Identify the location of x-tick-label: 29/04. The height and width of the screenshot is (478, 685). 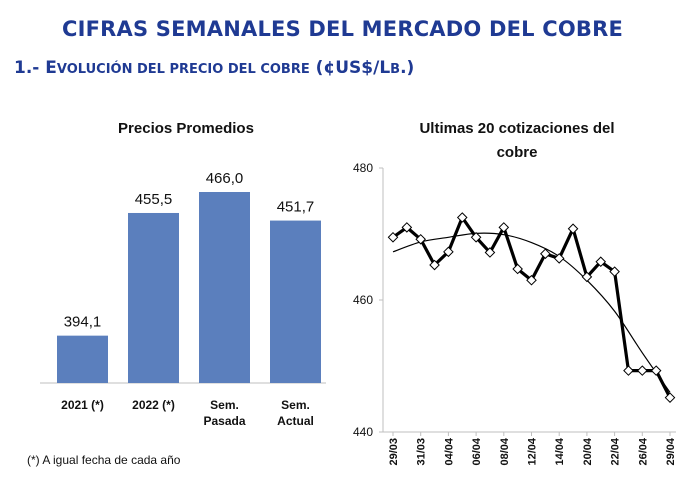
(671, 451).